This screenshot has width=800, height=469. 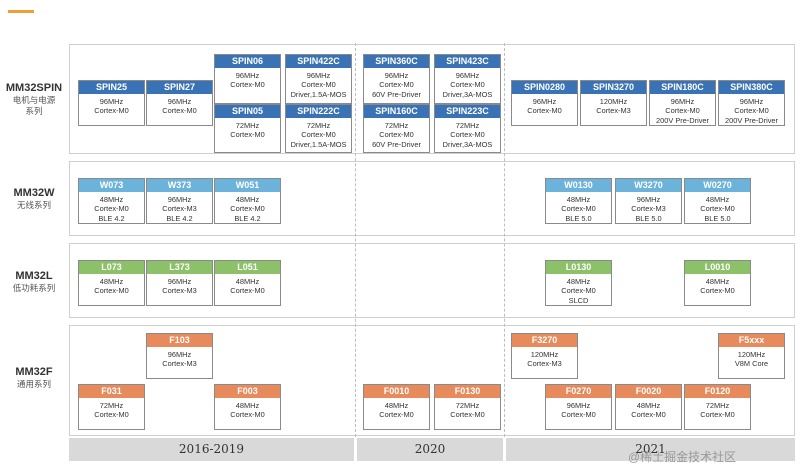 I want to click on chip-specs: 96MHz Cortex-M3 BLE 4.2, so click(x=179, y=209).